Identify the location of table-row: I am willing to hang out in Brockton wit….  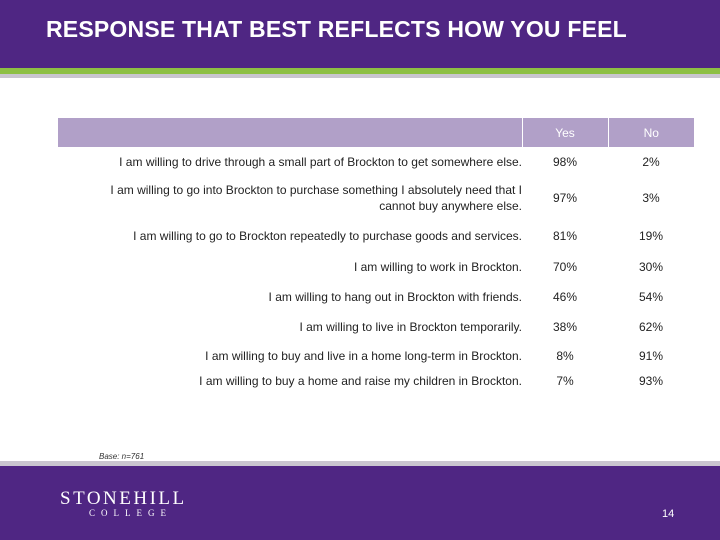
(376, 297).